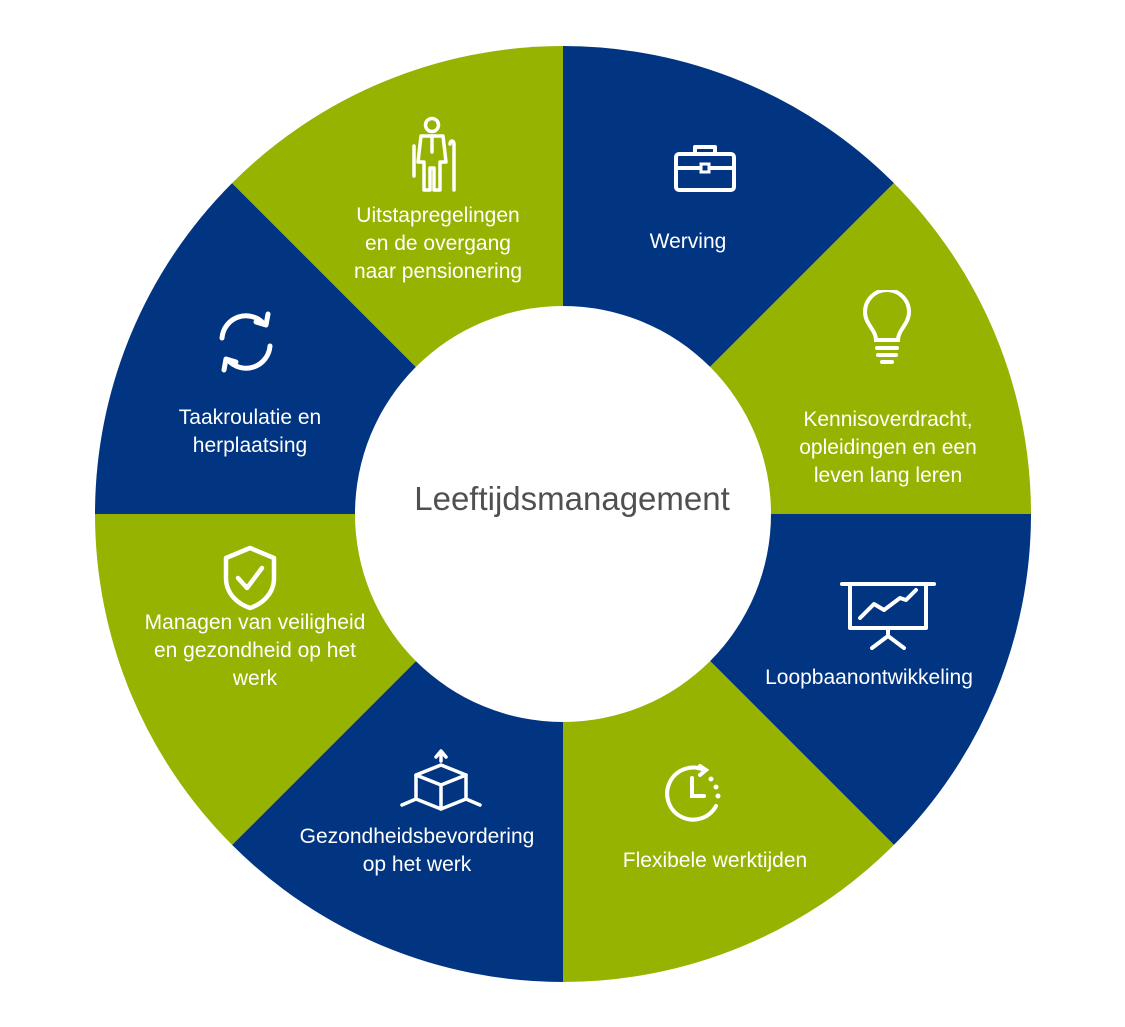 Image resolution: width=1125 pixels, height=1027 pixels. I want to click on segment-label-gezondheidsbevordering: Gezondheidsbevordering op het werk, so click(417, 850).